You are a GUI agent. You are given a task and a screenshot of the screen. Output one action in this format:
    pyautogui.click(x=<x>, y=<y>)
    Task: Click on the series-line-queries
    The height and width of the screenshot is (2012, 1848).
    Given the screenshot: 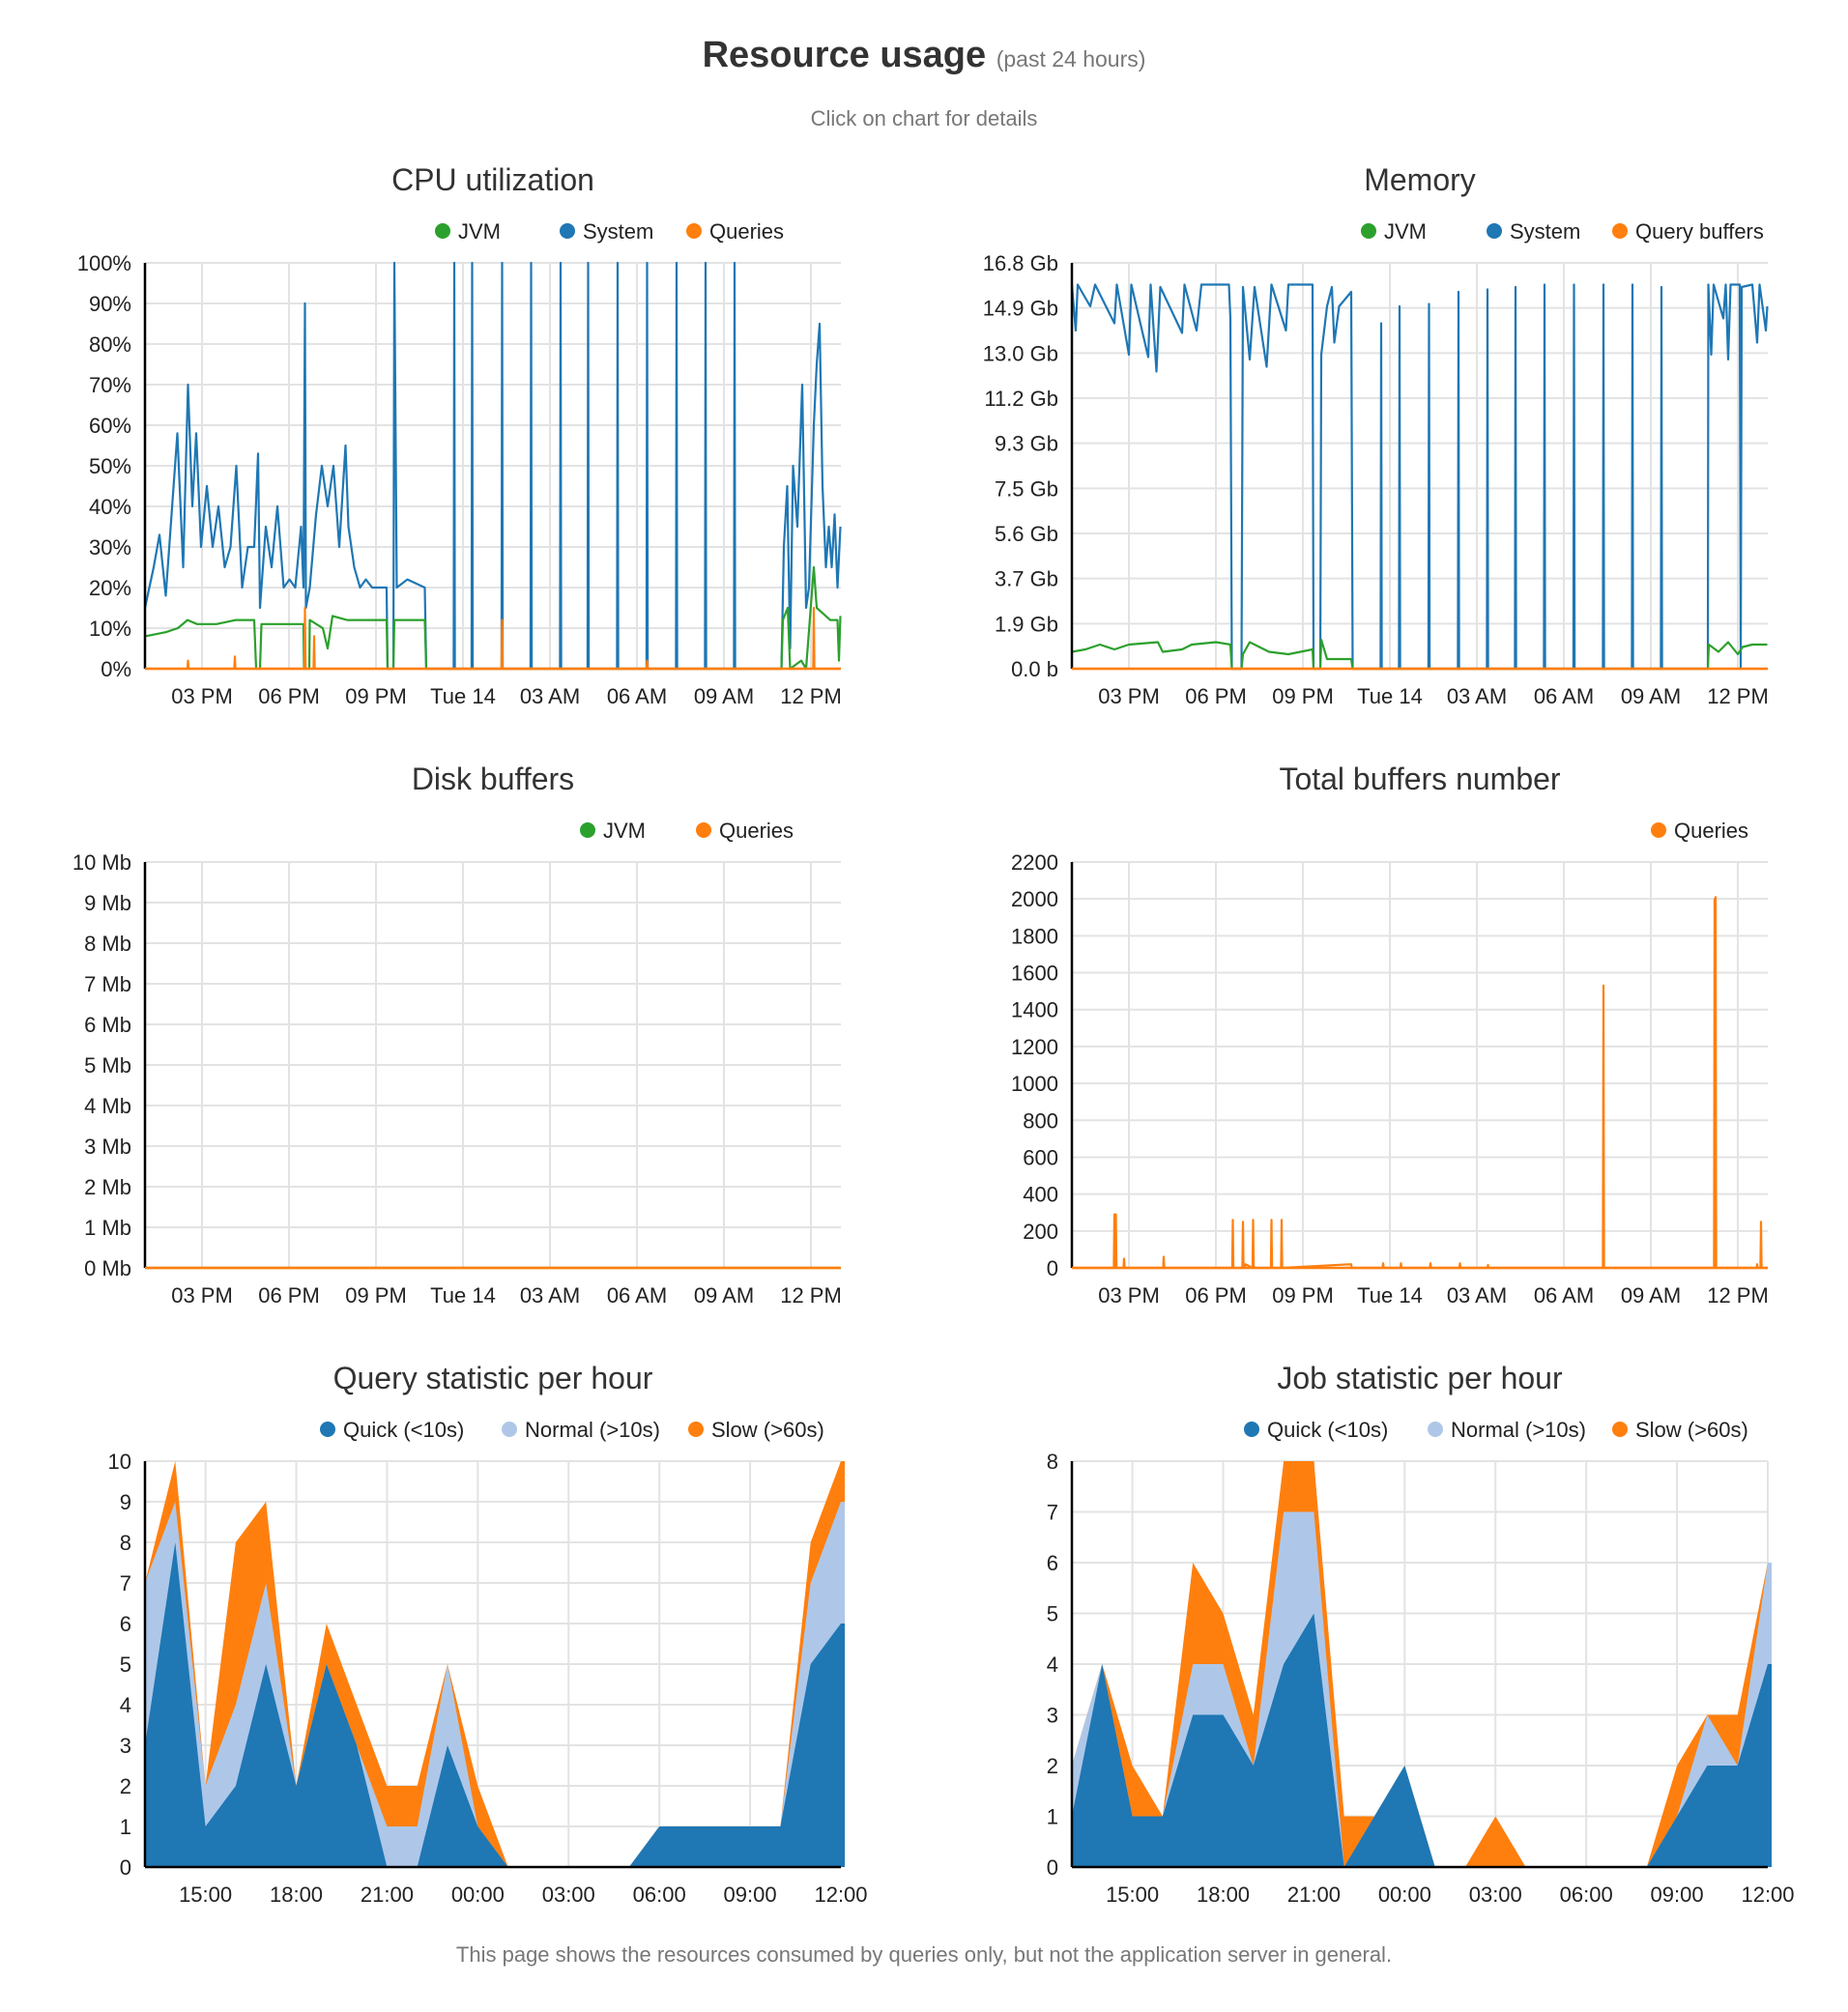 What is the action you would take?
    pyautogui.click(x=493, y=639)
    